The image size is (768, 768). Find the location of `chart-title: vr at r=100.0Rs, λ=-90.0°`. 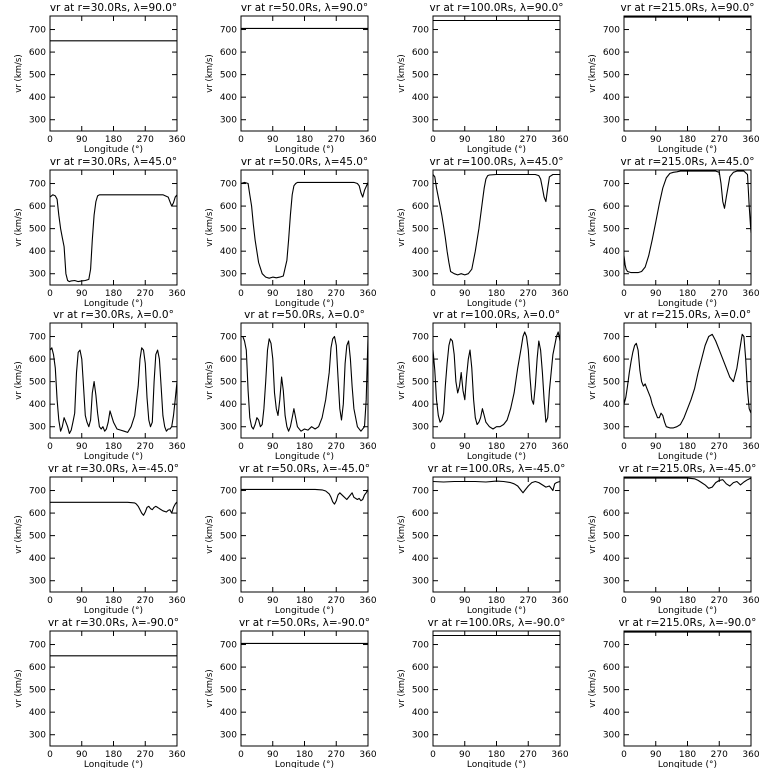

chart-title: vr at r=100.0Rs, λ=-90.0° is located at coordinates (497, 623).